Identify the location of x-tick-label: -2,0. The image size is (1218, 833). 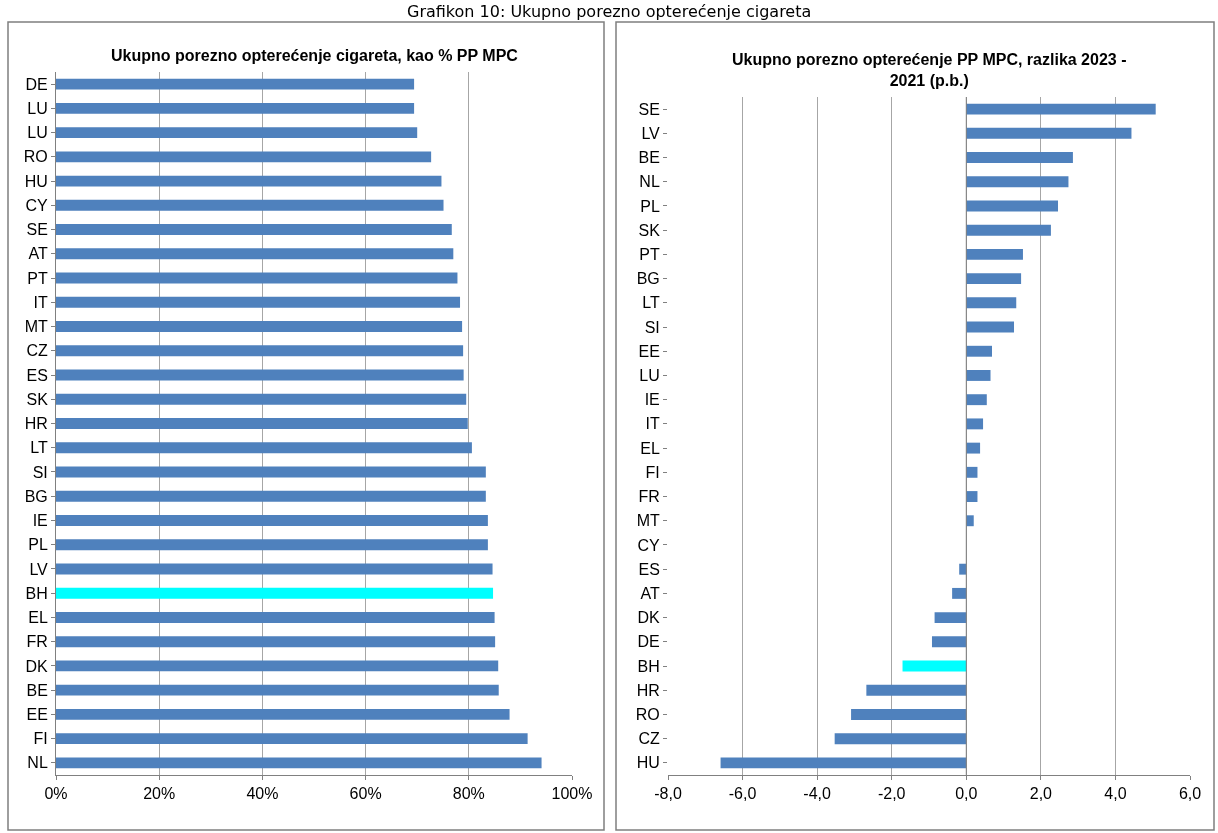
(891, 794).